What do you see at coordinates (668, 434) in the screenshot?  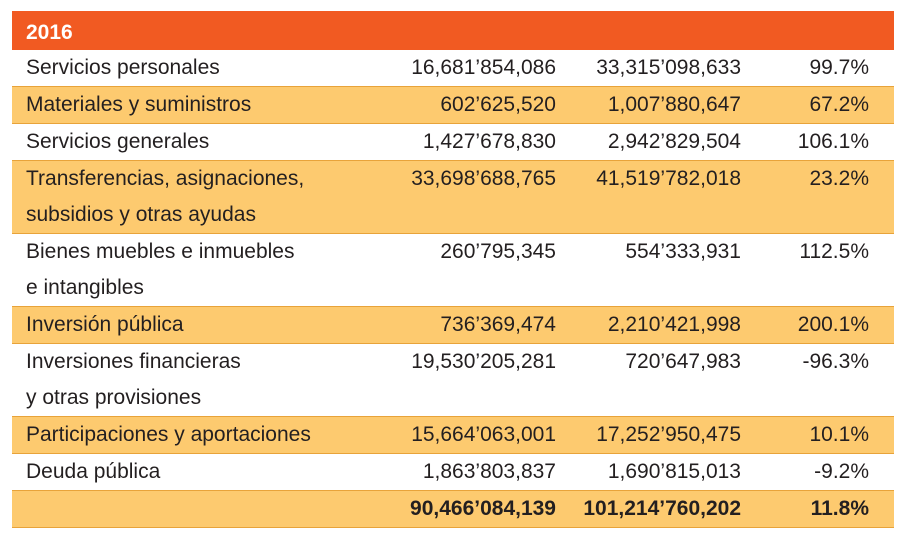 I see `value-2016: 17,252’950,475` at bounding box center [668, 434].